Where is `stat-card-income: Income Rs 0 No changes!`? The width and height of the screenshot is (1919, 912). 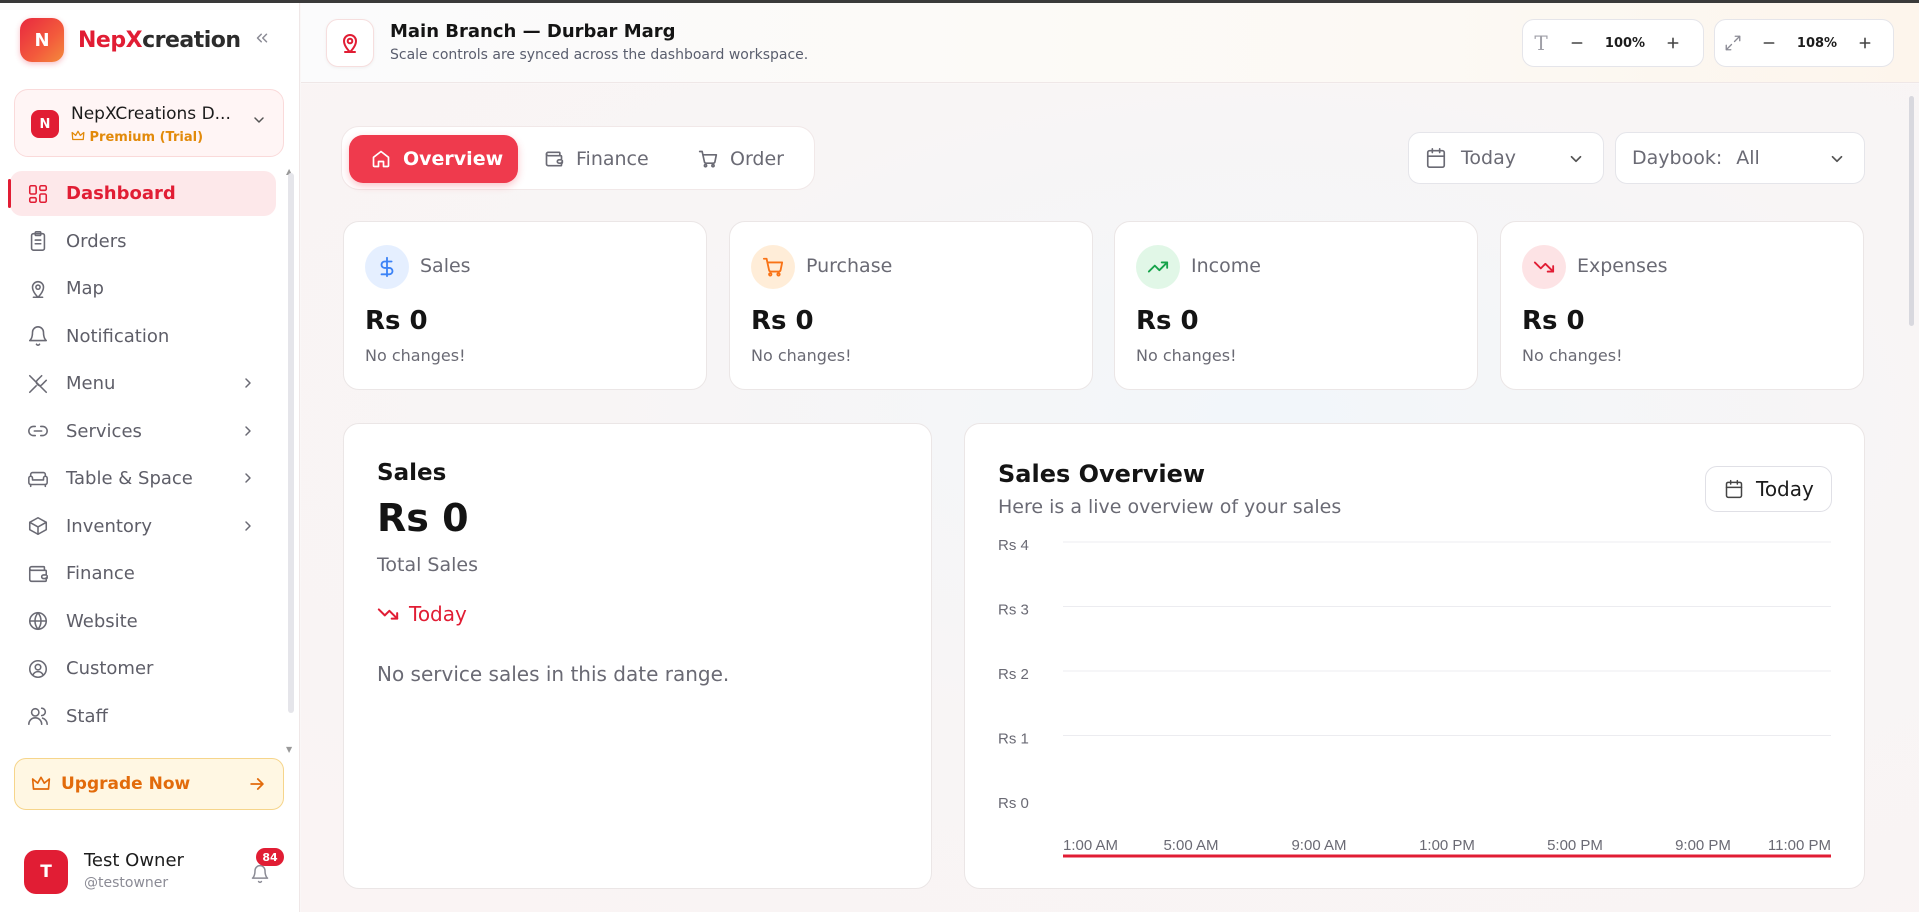
stat-card-income: Income Rs 0 No changes! is located at coordinates (1296, 305).